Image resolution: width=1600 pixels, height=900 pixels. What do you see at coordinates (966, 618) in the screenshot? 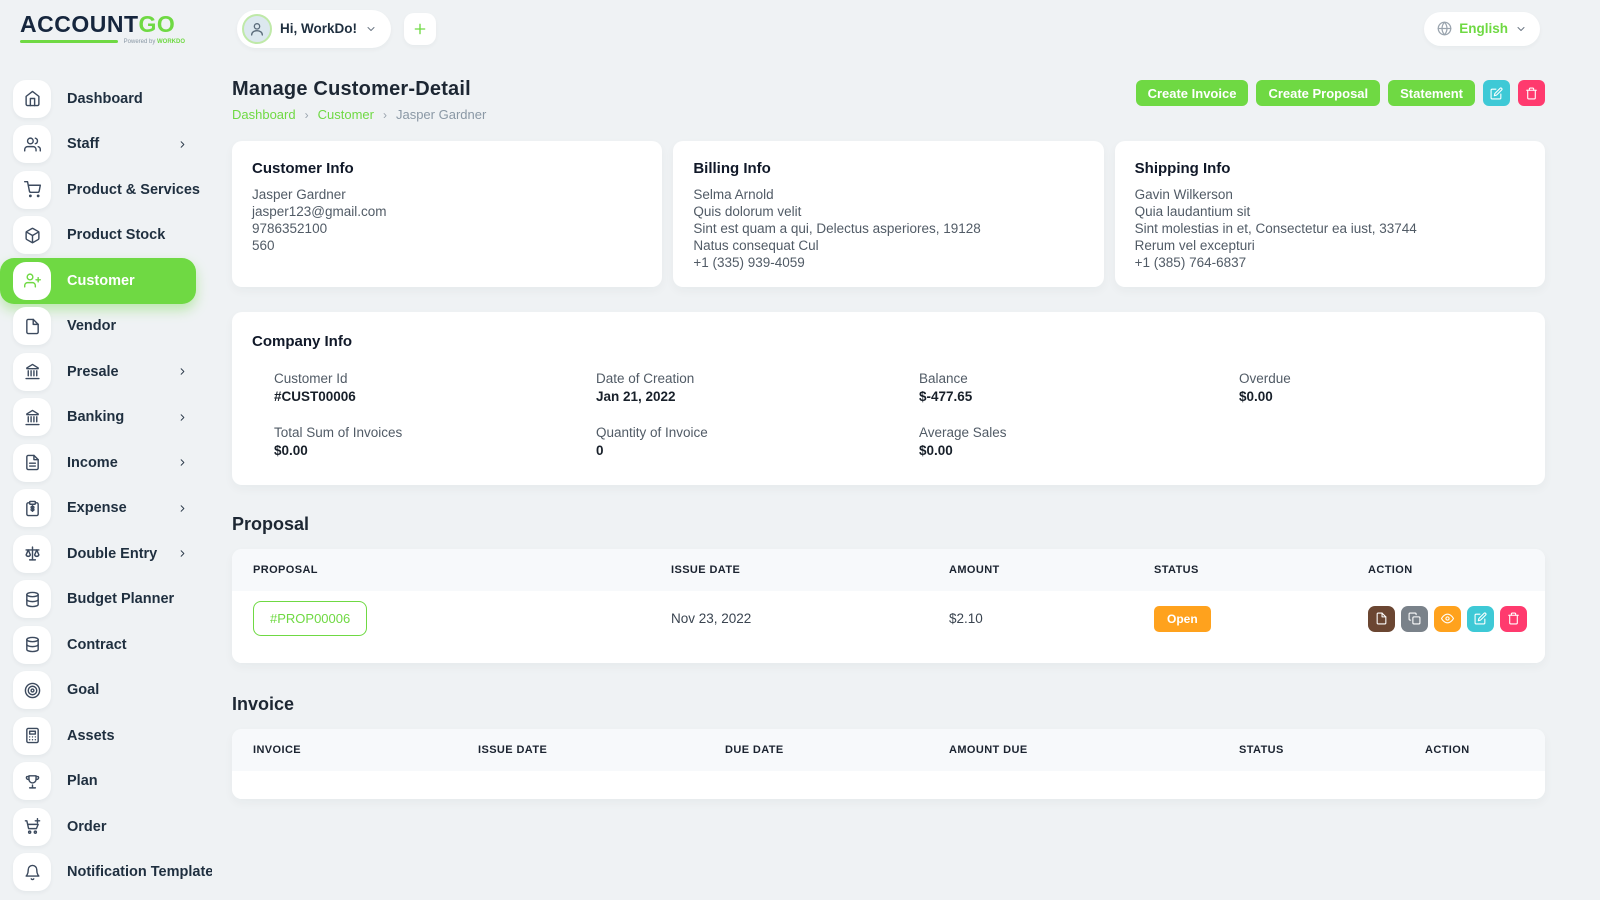
I see `proposal-amount: $2.10` at bounding box center [966, 618].